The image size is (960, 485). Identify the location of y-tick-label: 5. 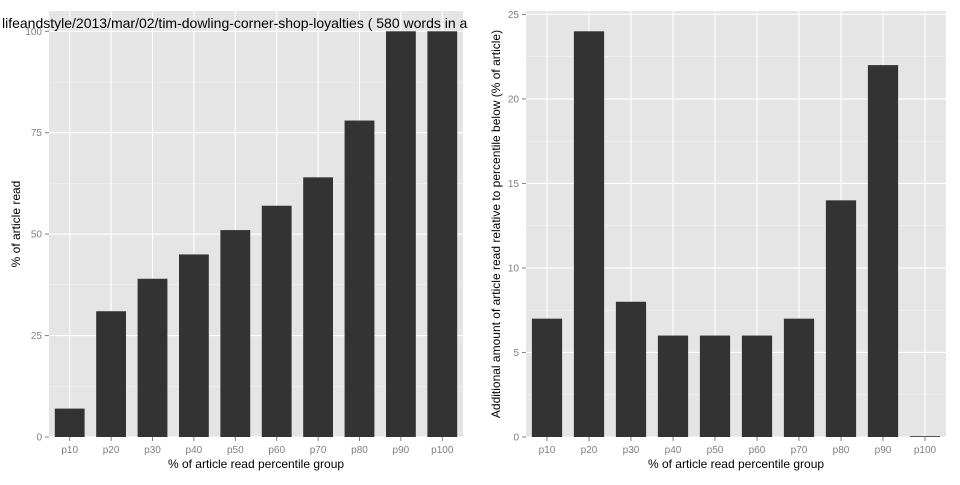
(516, 353).